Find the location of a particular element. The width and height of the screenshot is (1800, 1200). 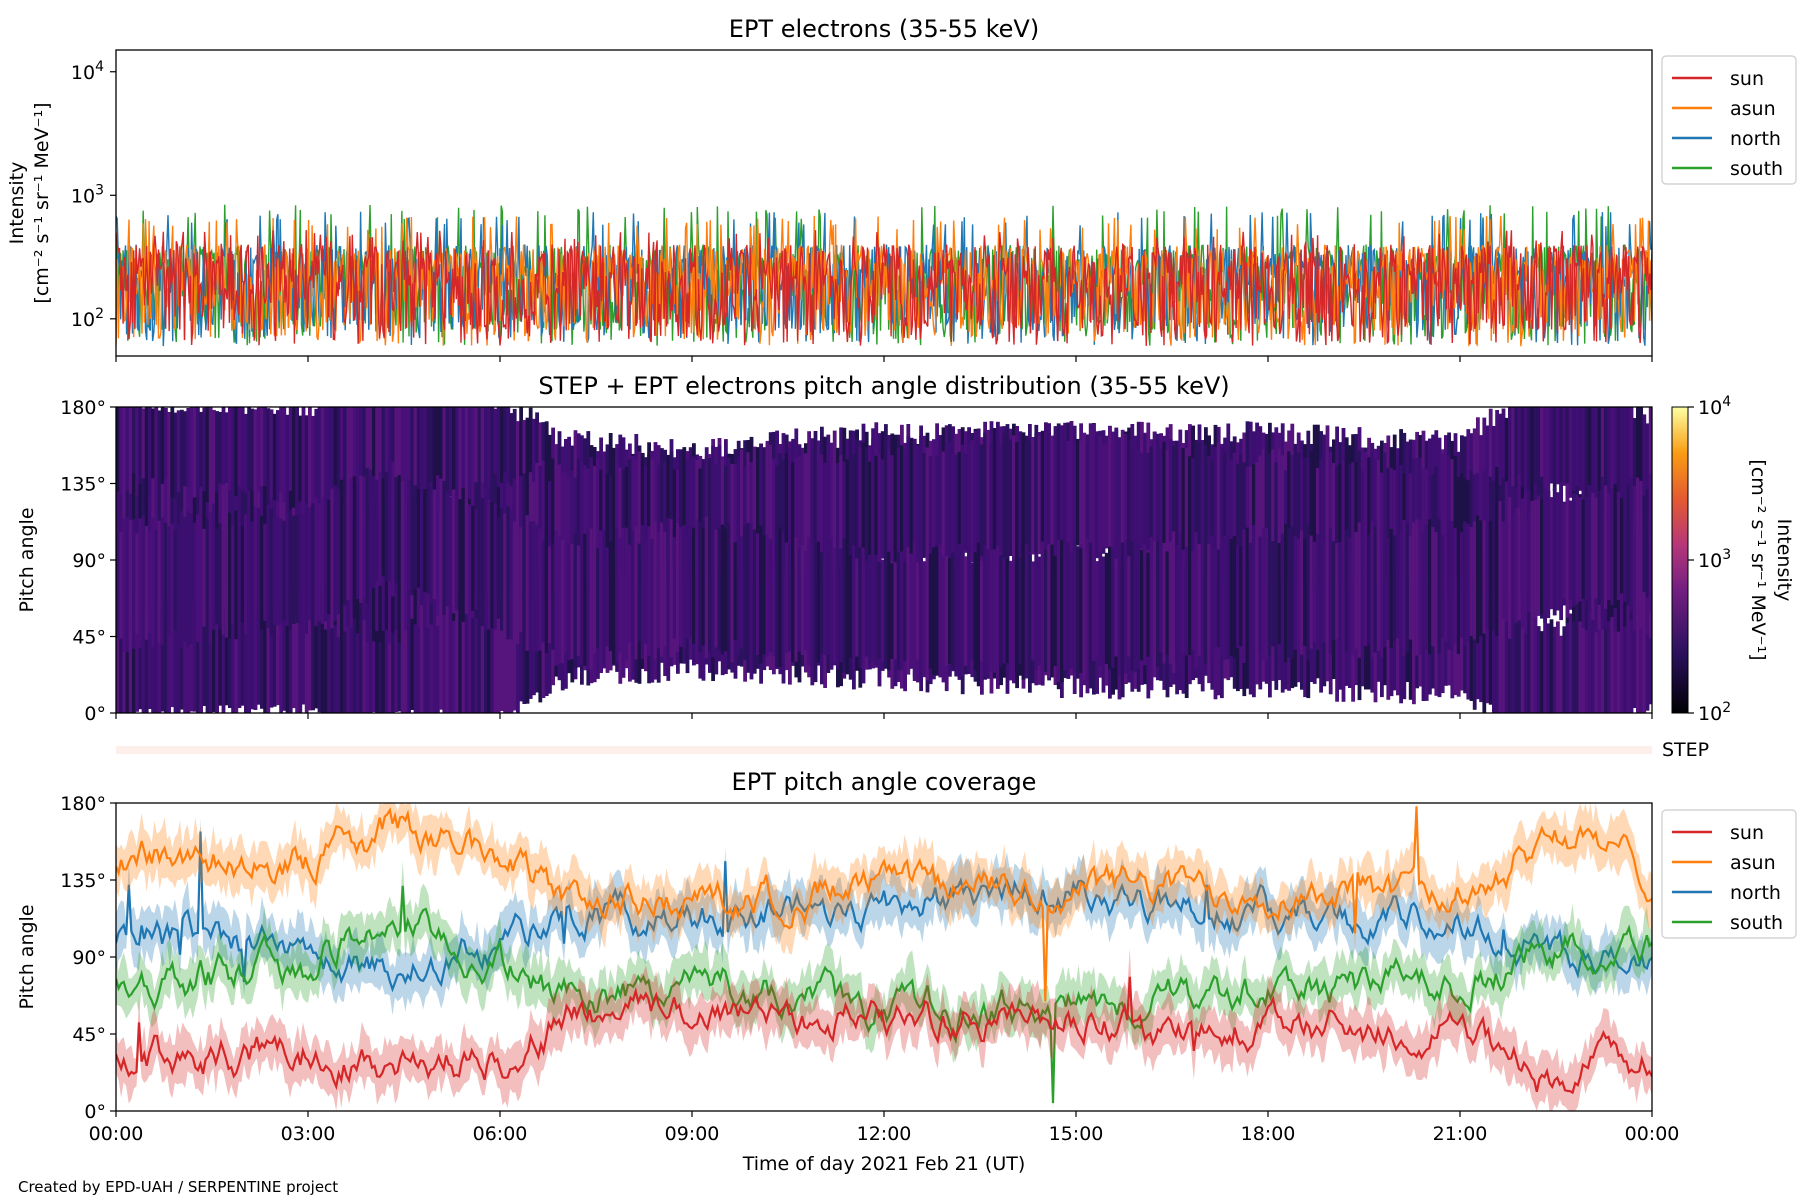

step-coverage-bar is located at coordinates (884, 750).